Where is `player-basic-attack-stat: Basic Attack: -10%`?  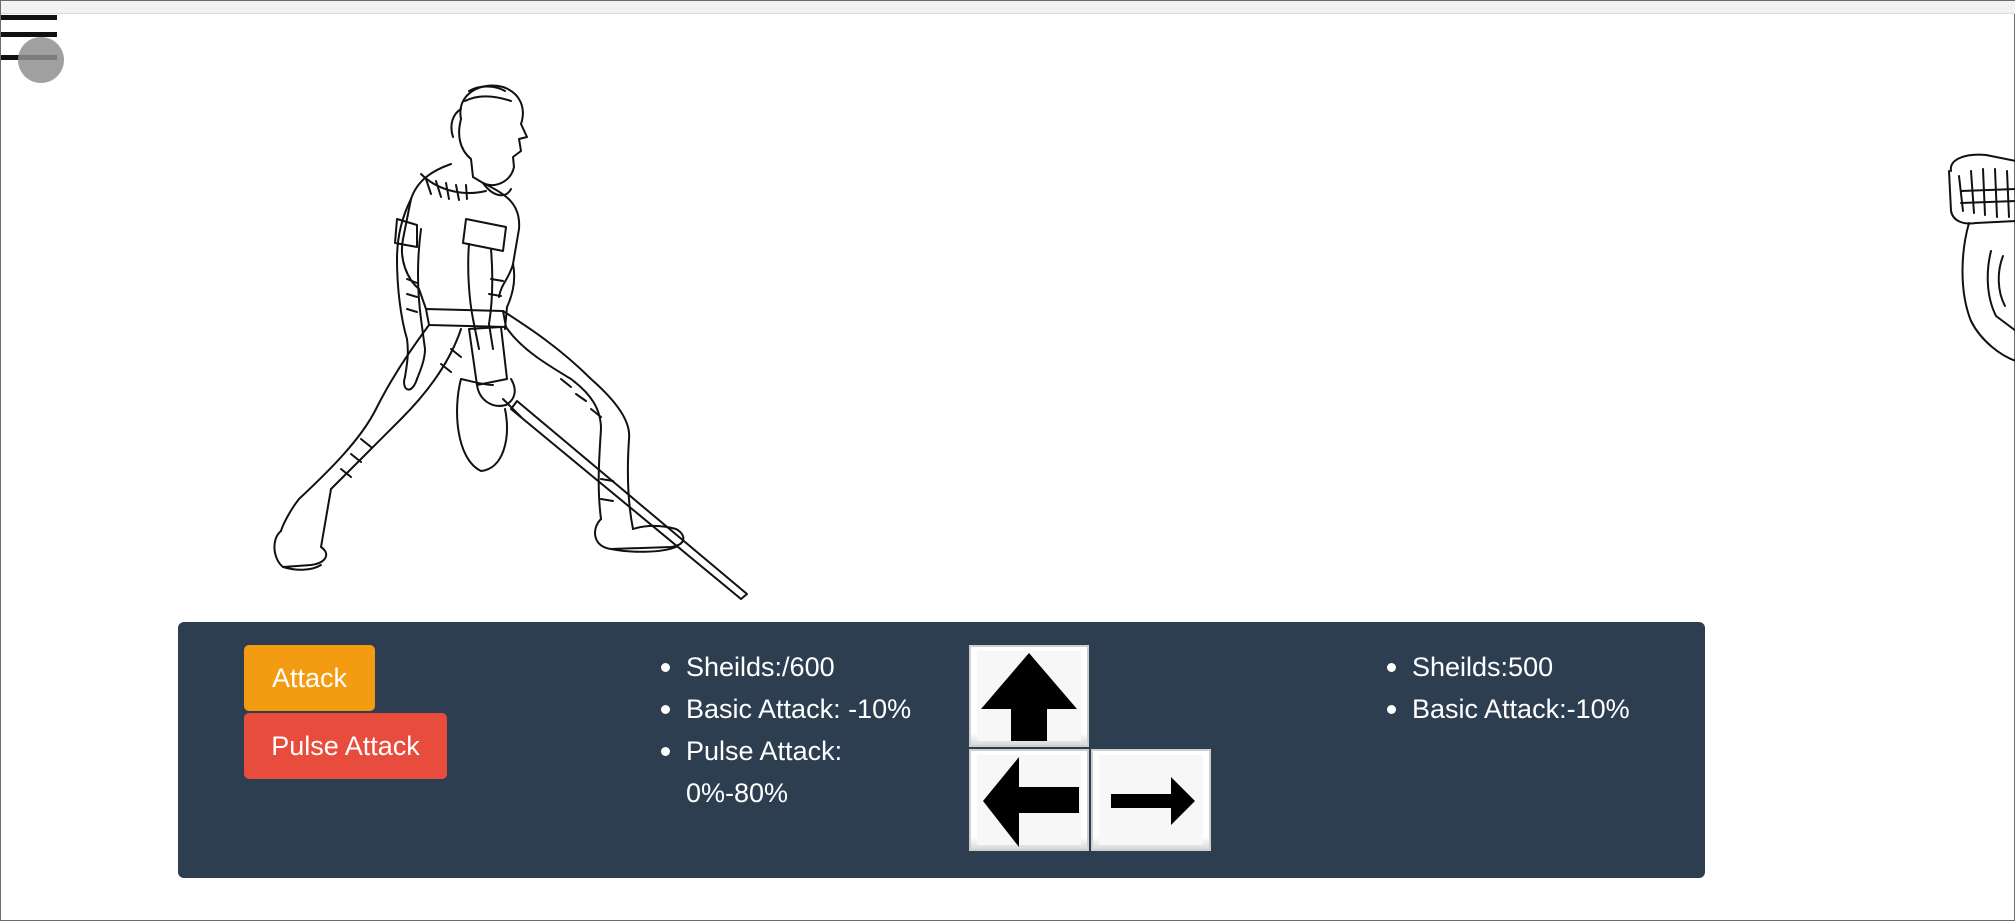 player-basic-attack-stat: Basic Attack: -10% is located at coordinates (788, 709).